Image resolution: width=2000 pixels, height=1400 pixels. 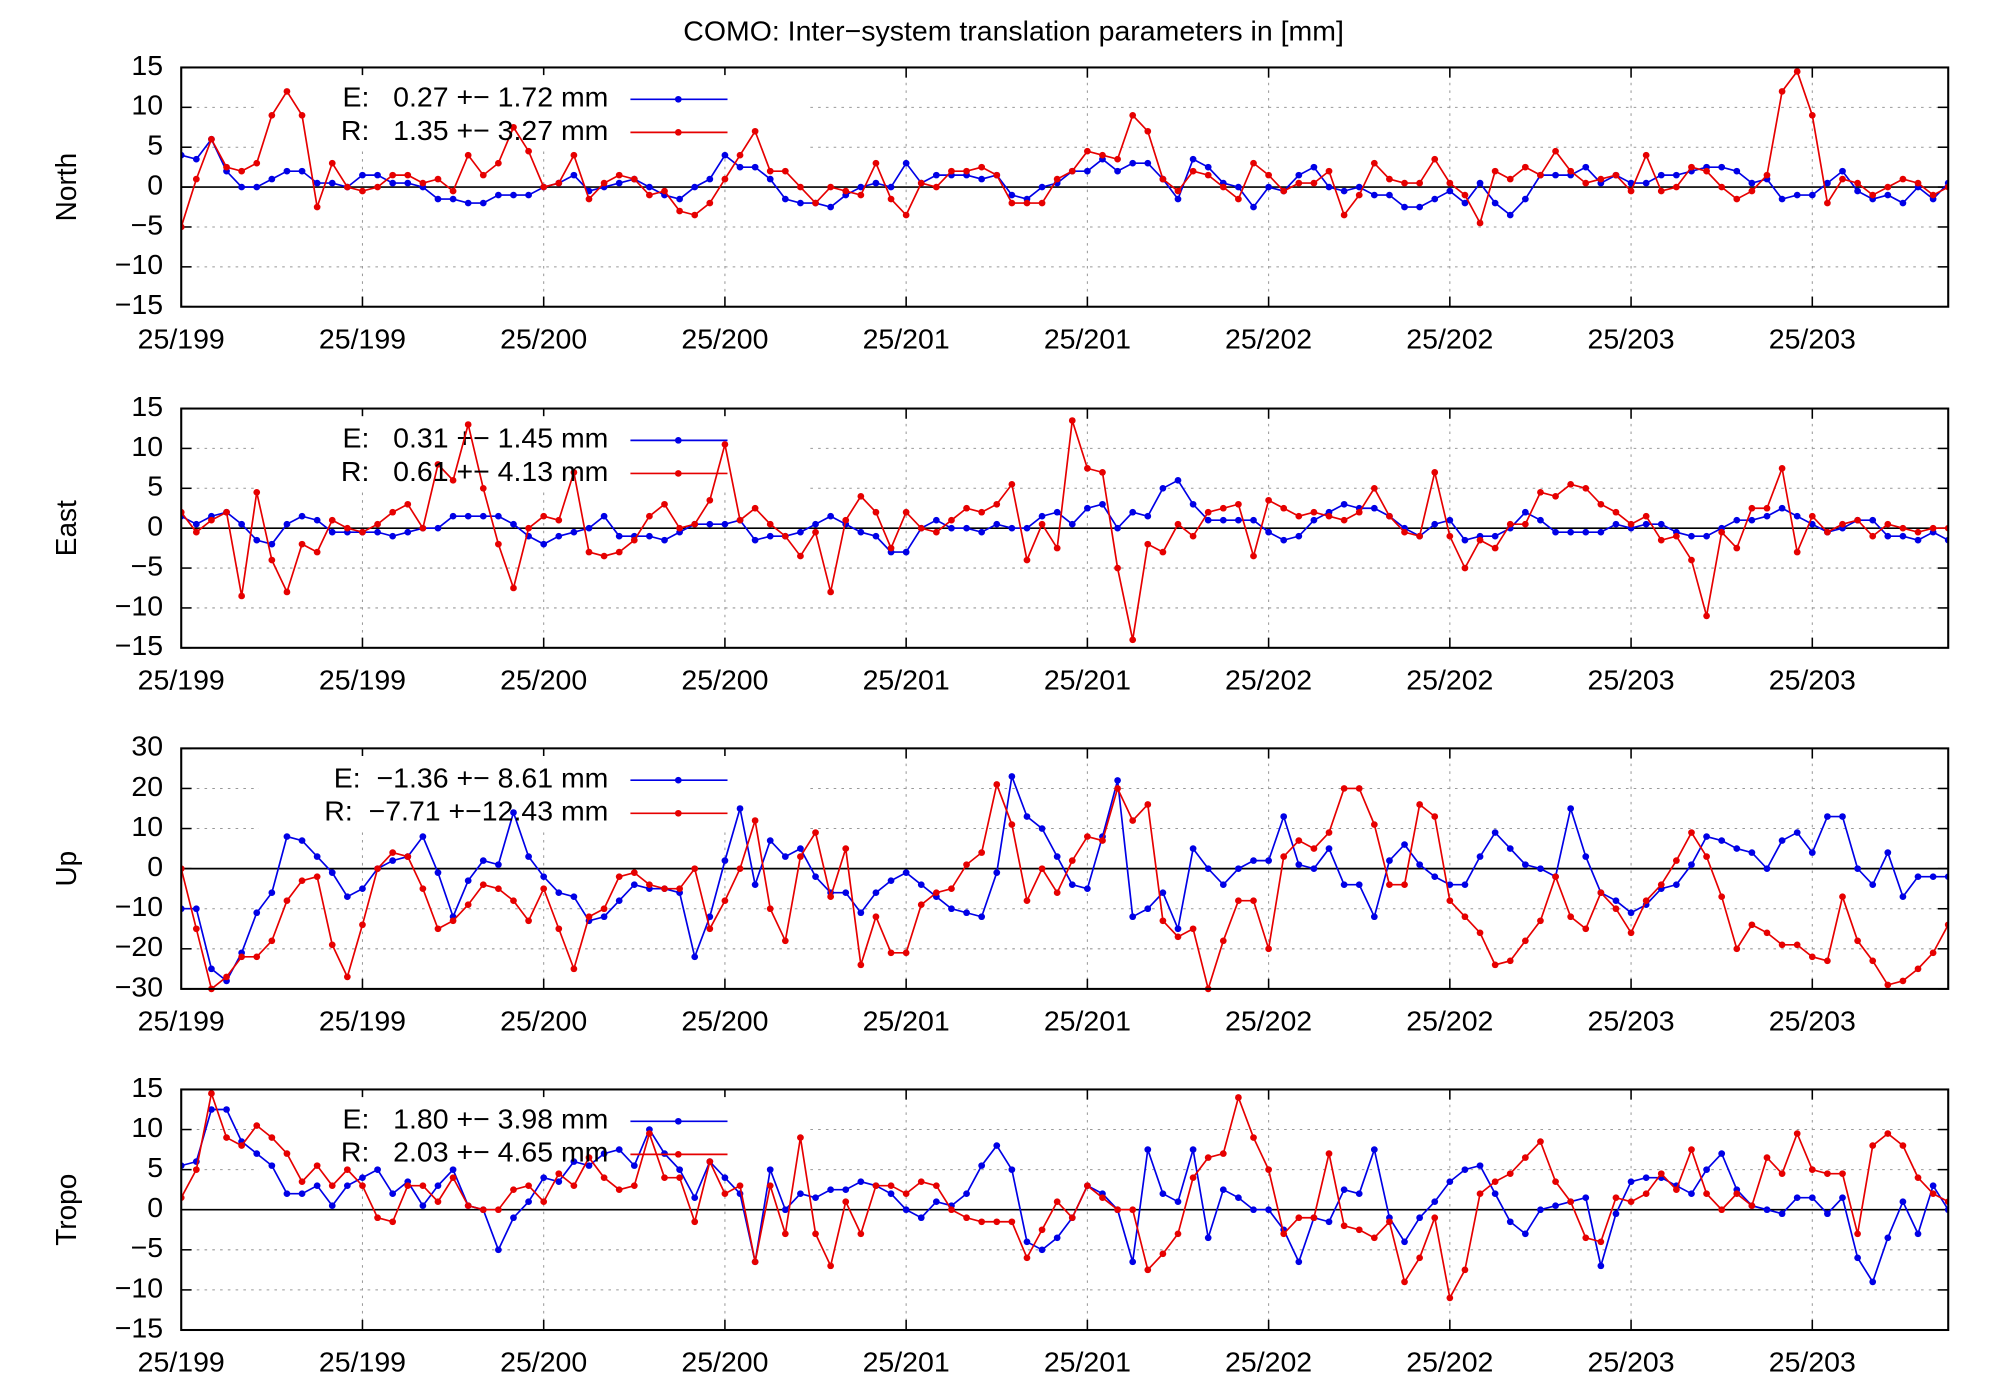 What do you see at coordinates (155, 145) in the screenshot?
I see `y-tick-label: 5` at bounding box center [155, 145].